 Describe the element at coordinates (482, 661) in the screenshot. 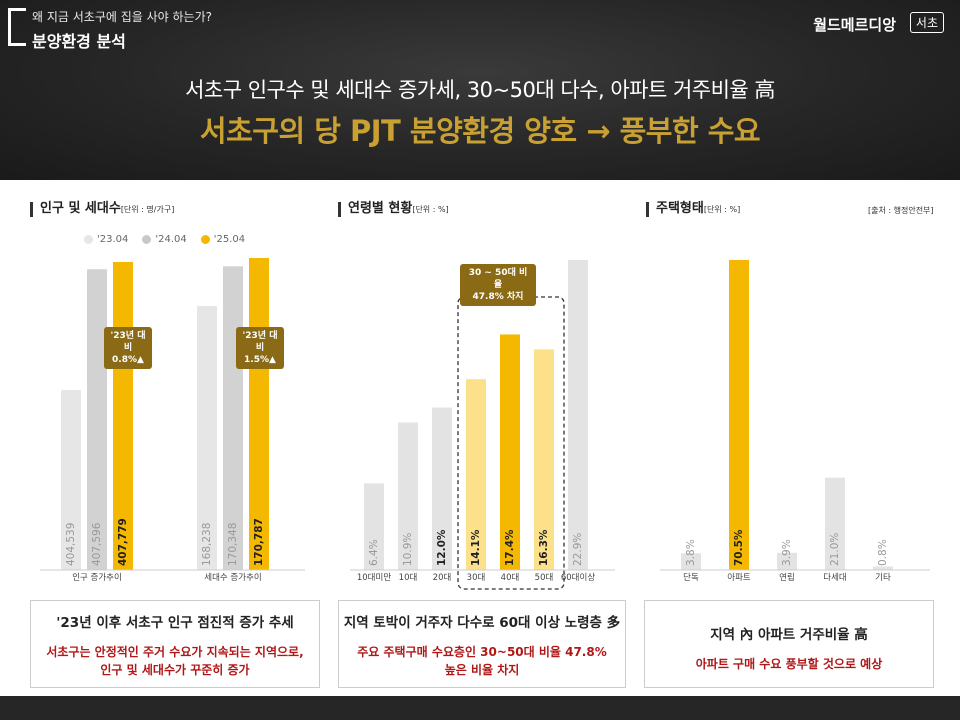

I see `summary2-body: 주요 주택구매 수요층인 30~50대 비율 47.8% 높은 비율 차지` at that location.